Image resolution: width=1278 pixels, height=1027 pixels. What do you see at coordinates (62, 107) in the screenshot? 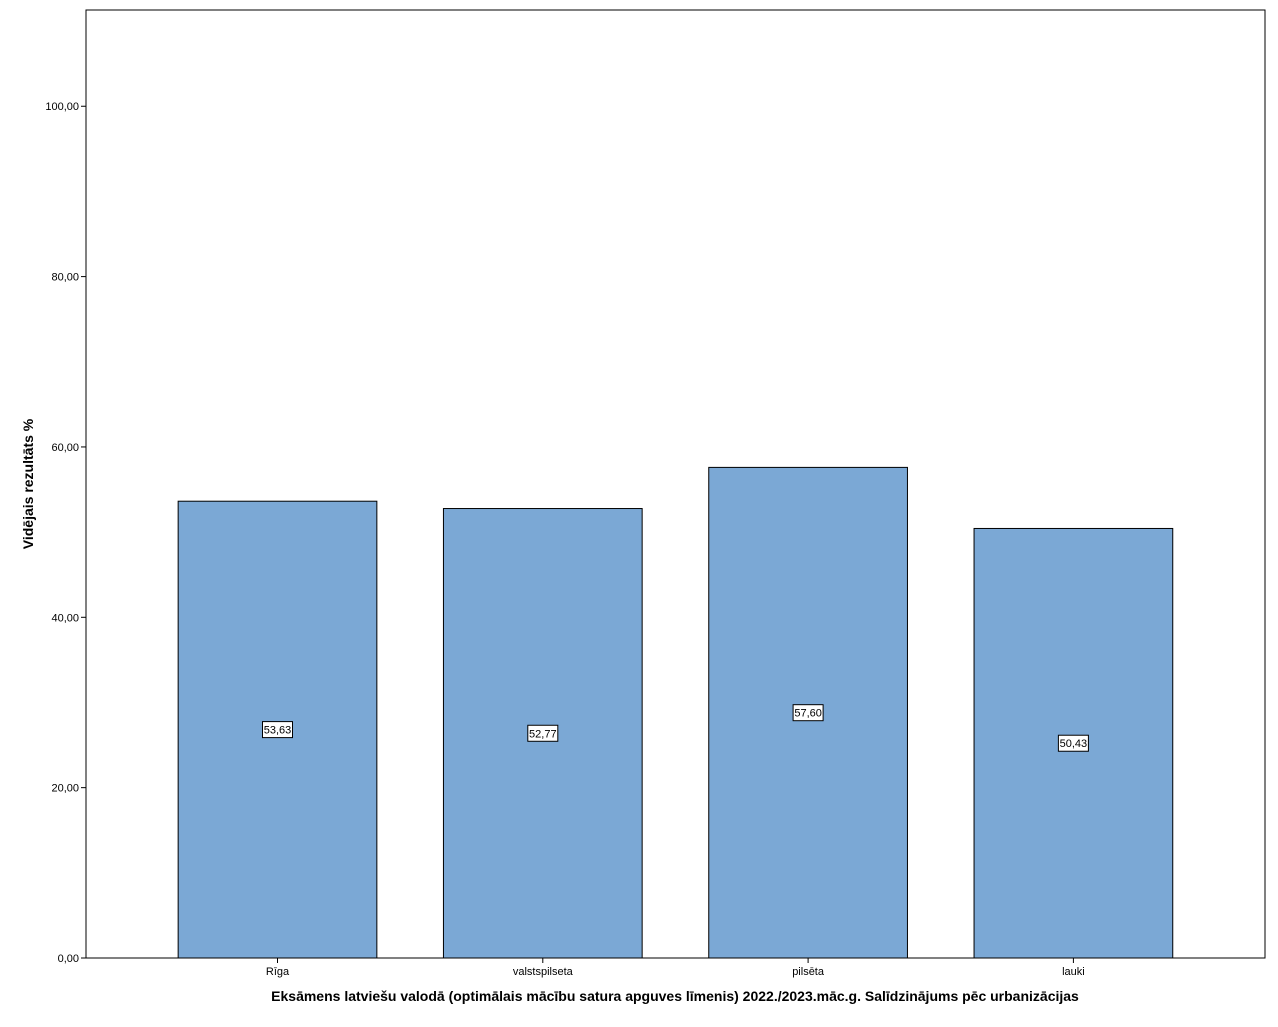
I see `y-tick-label: 100,00` at bounding box center [62, 107].